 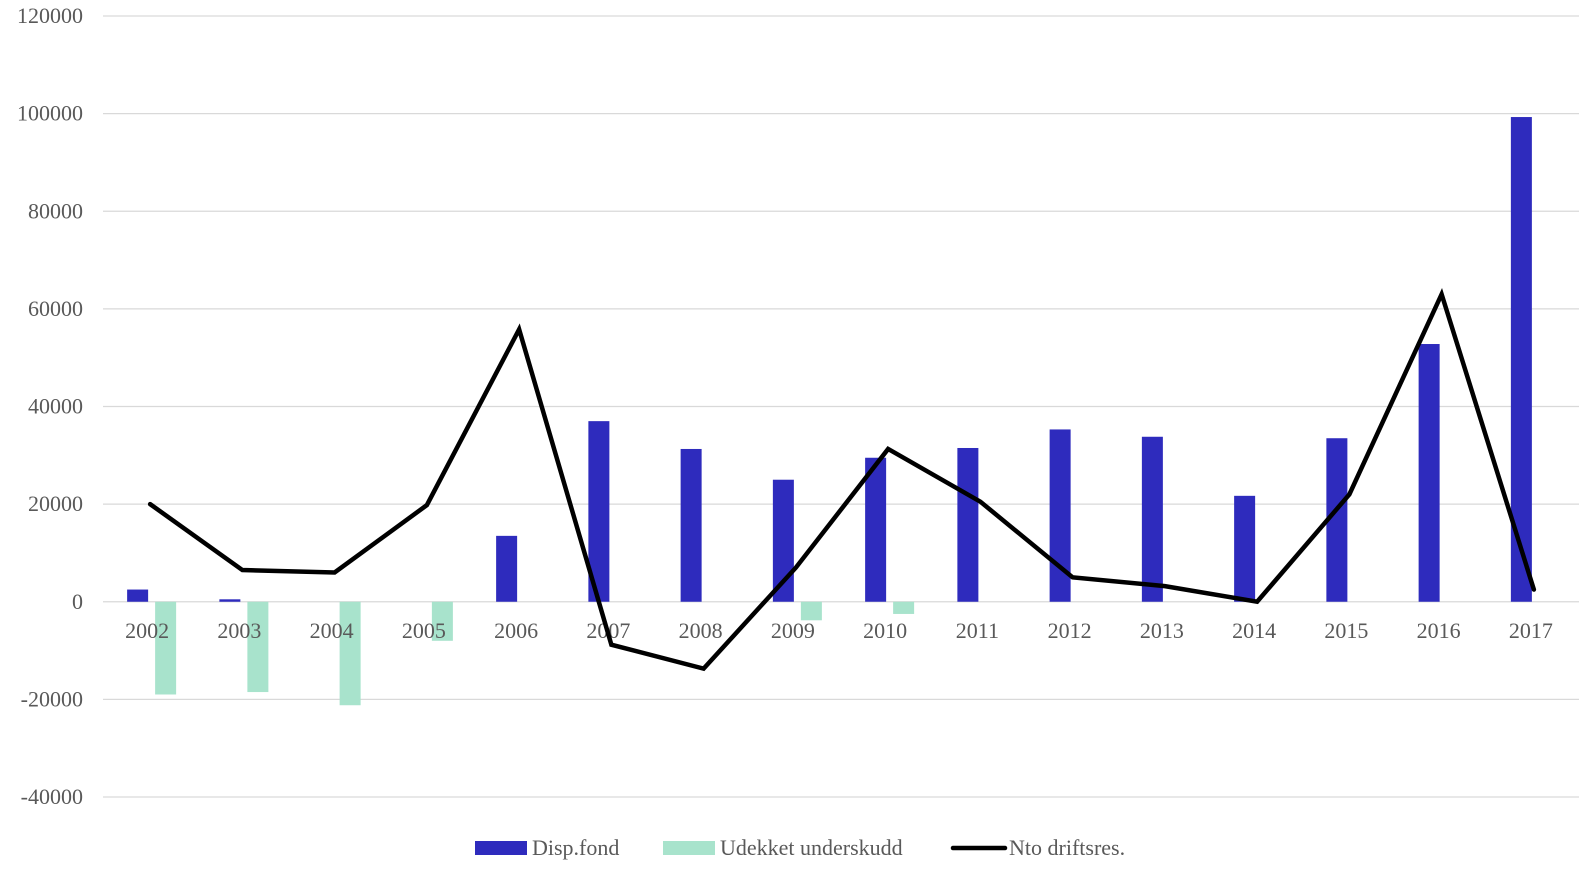 I want to click on y-tick-label: 20000, so click(x=55, y=503).